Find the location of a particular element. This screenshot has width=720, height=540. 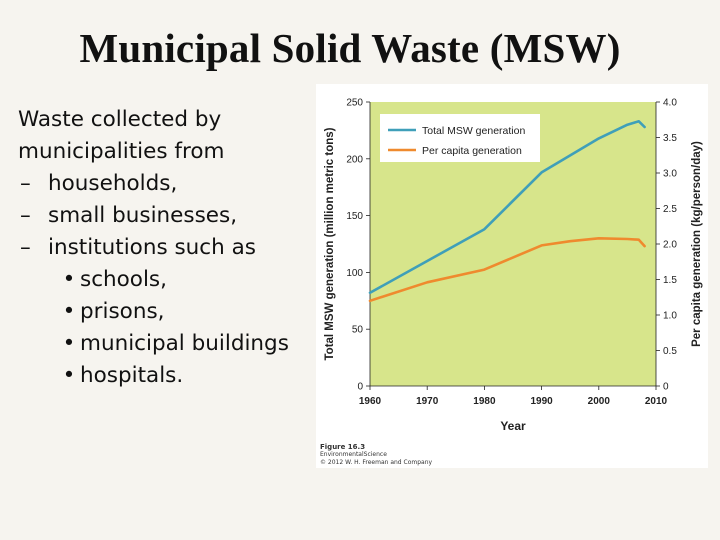

x-axis-title: Year is located at coordinates (513, 426).